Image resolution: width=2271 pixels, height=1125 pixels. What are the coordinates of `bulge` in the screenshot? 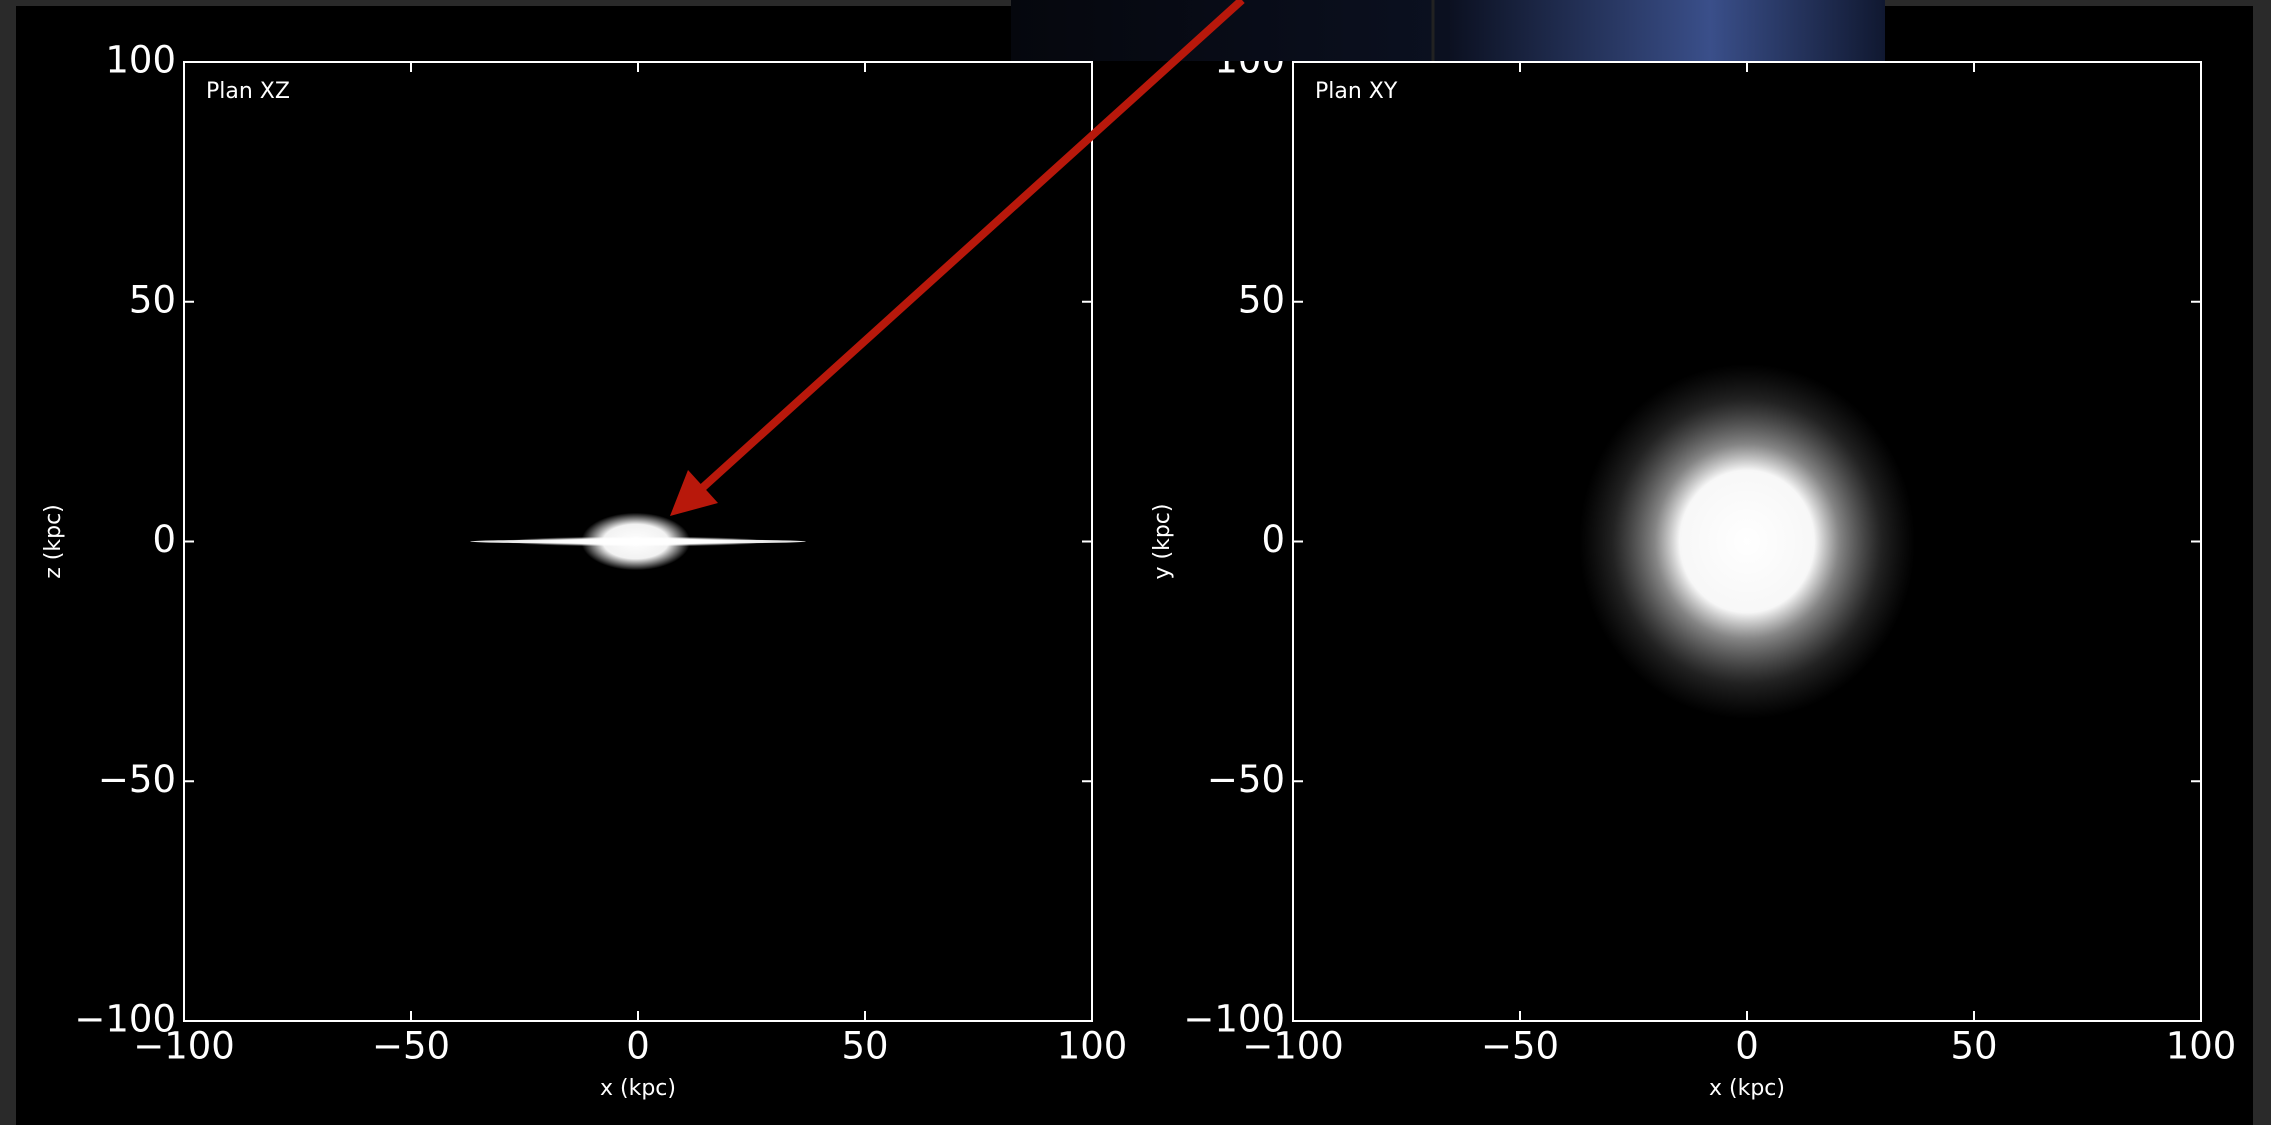 It's located at (636, 541).